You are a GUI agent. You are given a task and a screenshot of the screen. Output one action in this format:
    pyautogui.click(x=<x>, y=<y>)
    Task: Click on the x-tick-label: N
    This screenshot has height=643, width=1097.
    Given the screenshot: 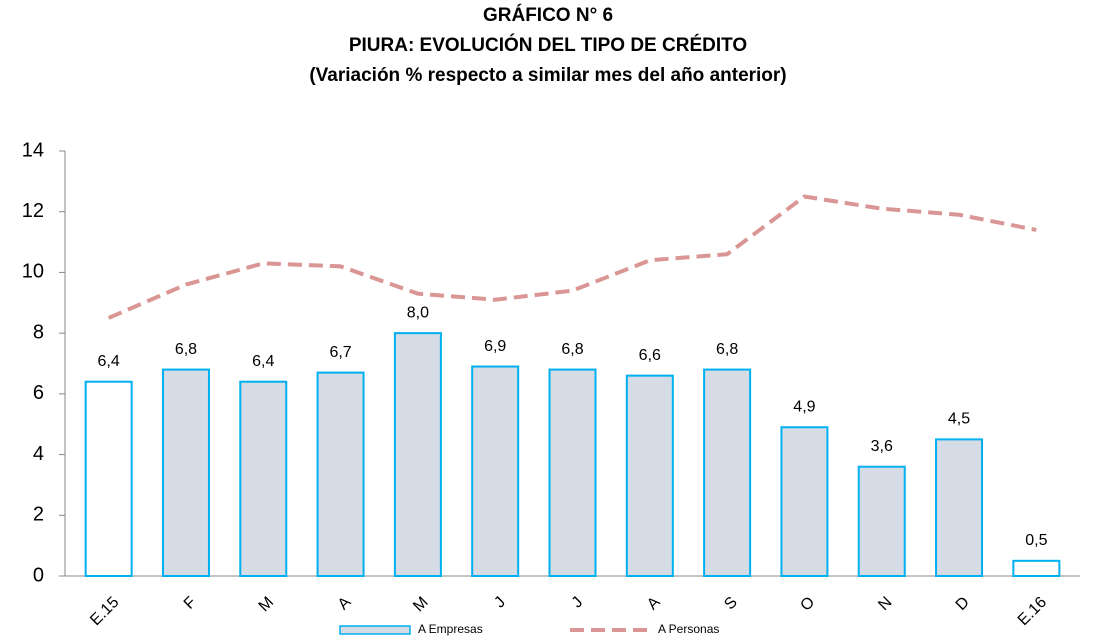 What is the action you would take?
    pyautogui.click(x=885, y=604)
    